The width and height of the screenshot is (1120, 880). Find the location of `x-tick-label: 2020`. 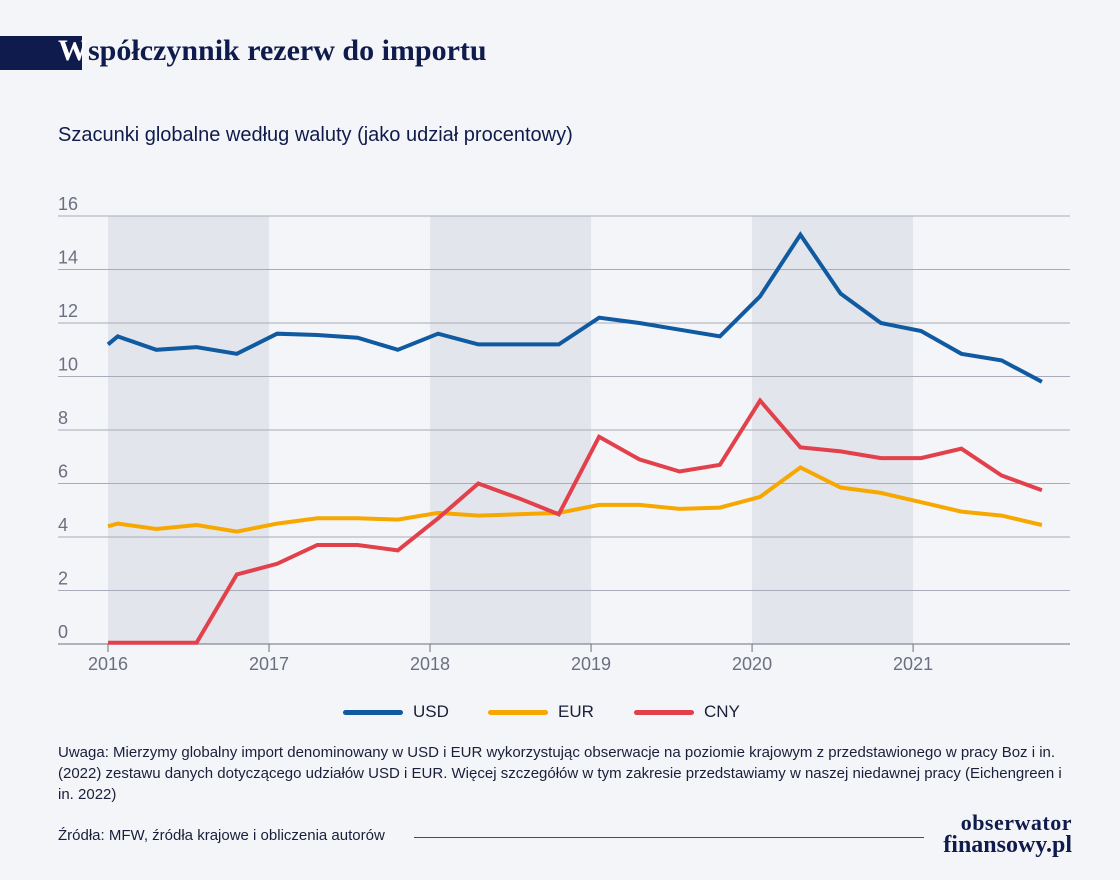

x-tick-label: 2020 is located at coordinates (752, 664).